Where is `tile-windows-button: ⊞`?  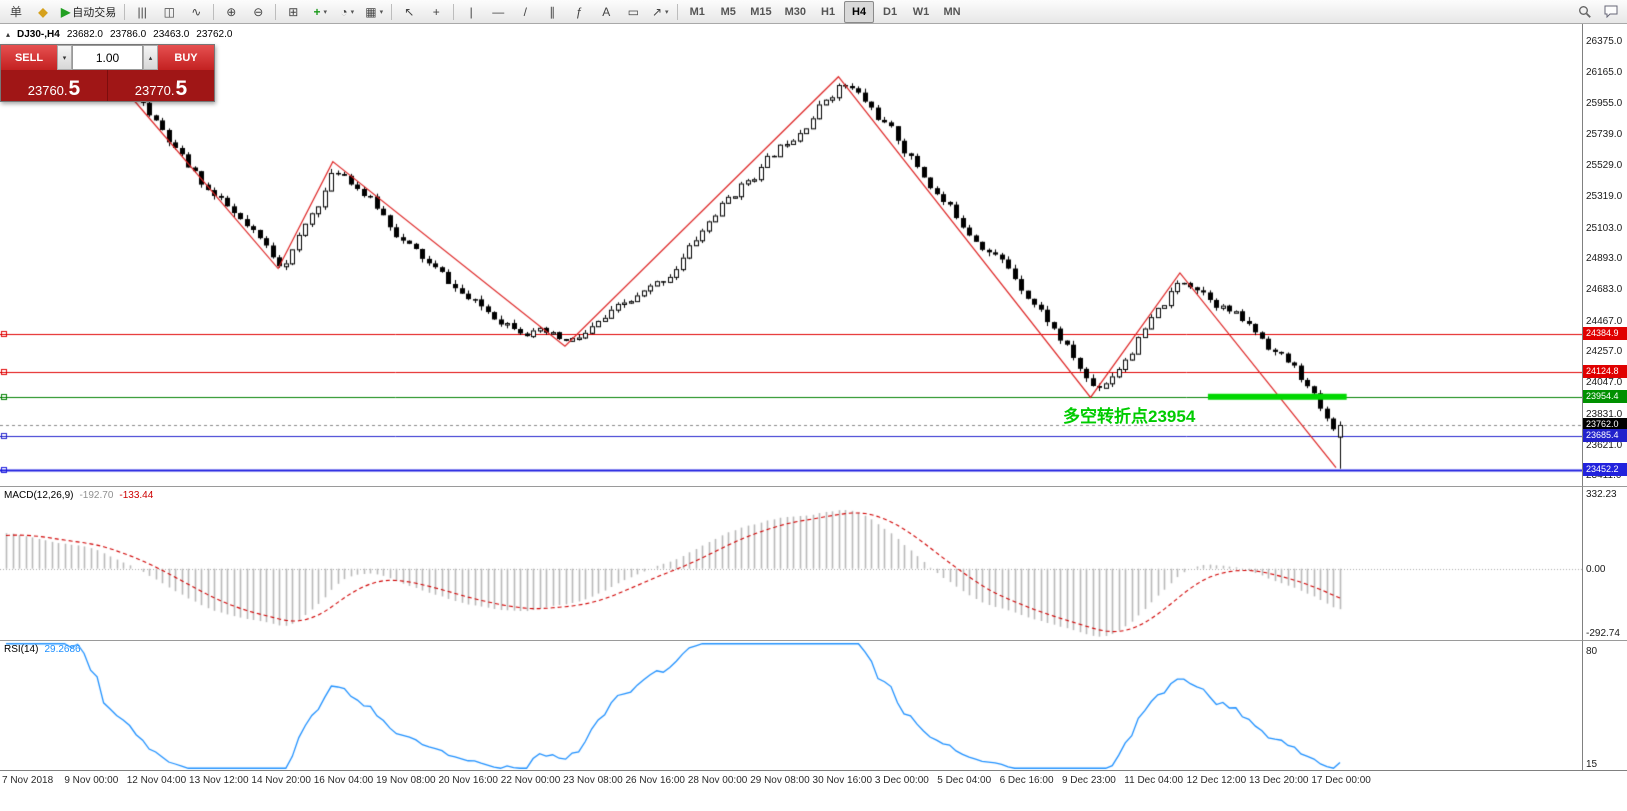
tile-windows-button: ⊞ is located at coordinates (293, 12).